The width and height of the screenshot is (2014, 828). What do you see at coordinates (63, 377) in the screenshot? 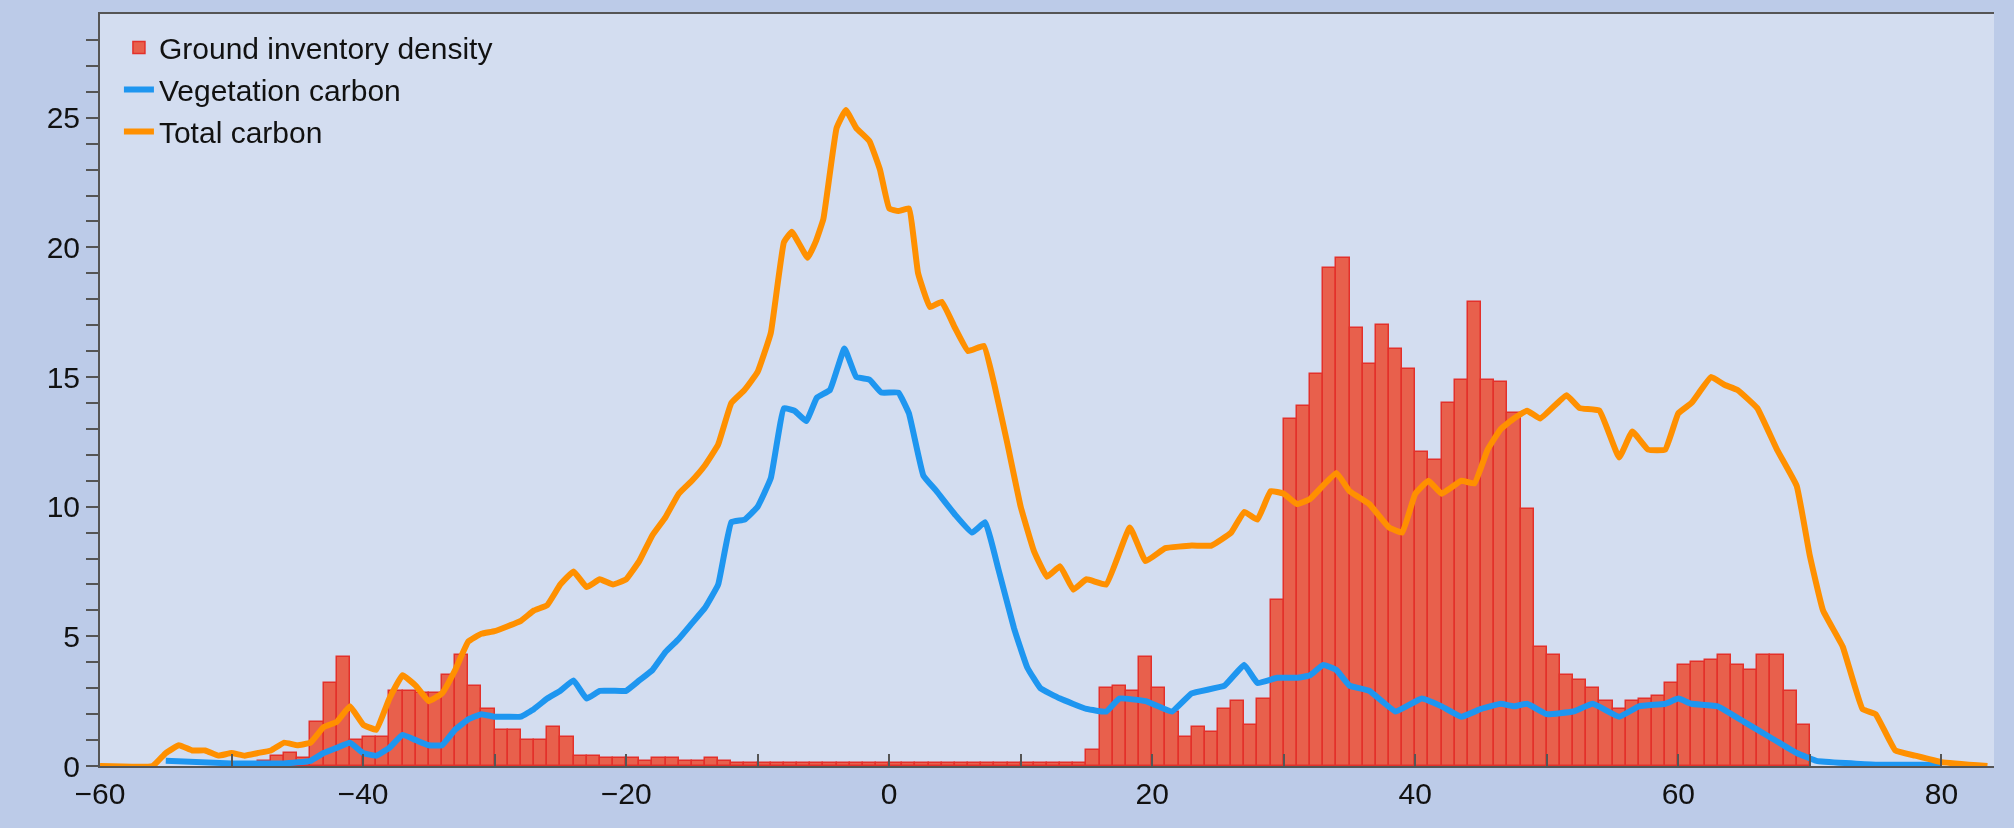
I see `y-tick-label: 15` at bounding box center [63, 377].